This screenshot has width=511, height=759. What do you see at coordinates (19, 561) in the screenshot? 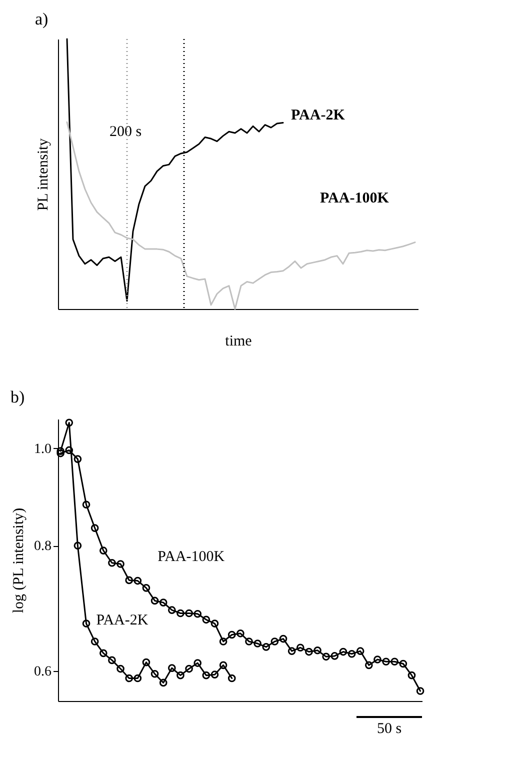
I see `y-axis-title: log (PL intensity)` at bounding box center [19, 561].